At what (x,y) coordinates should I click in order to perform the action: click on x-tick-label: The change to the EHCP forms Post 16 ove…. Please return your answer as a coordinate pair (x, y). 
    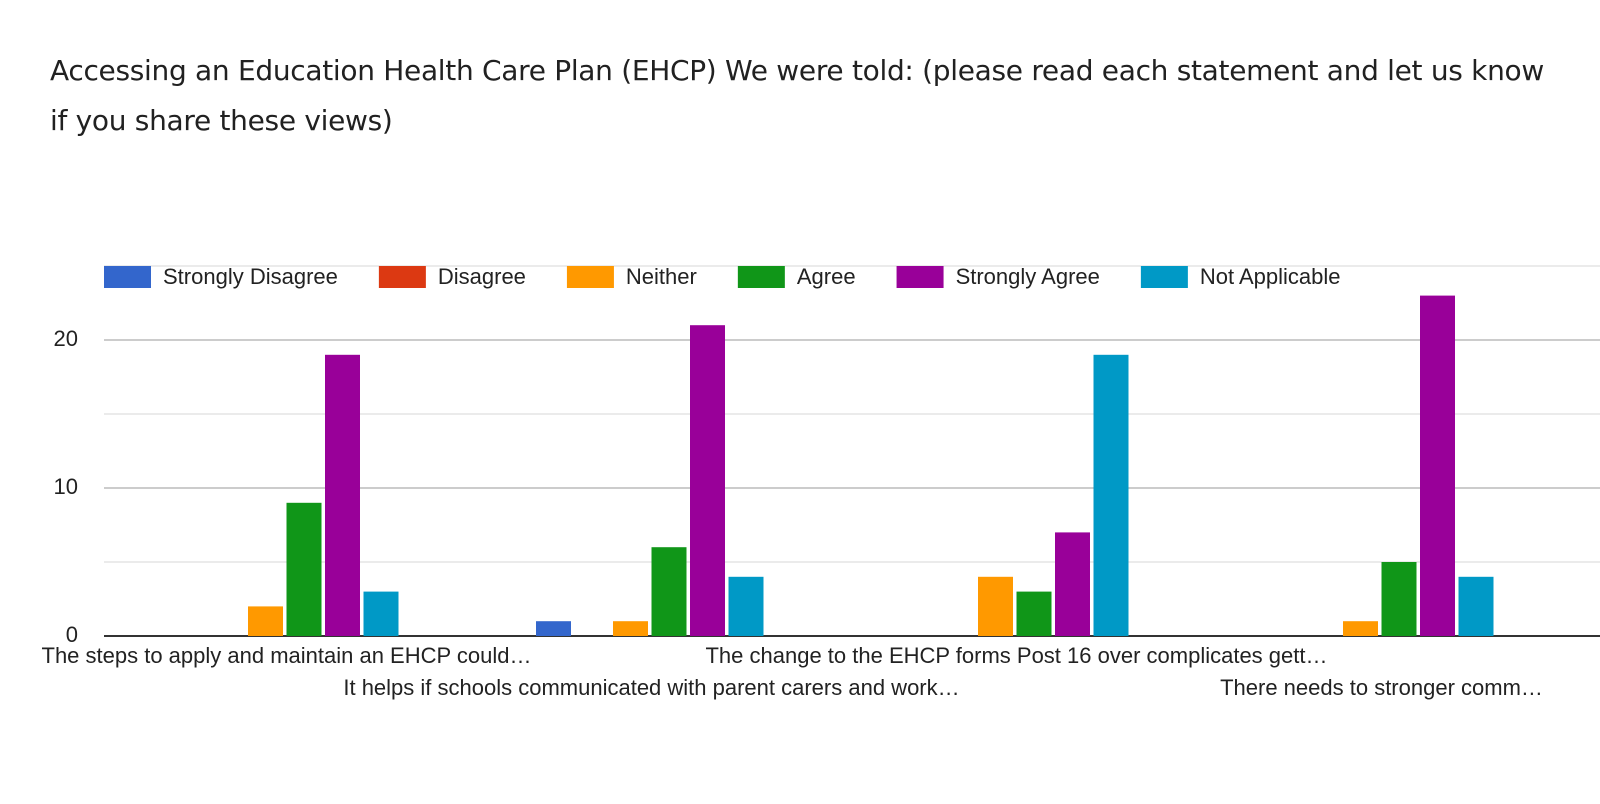
    Looking at the image, I should click on (1016, 655).